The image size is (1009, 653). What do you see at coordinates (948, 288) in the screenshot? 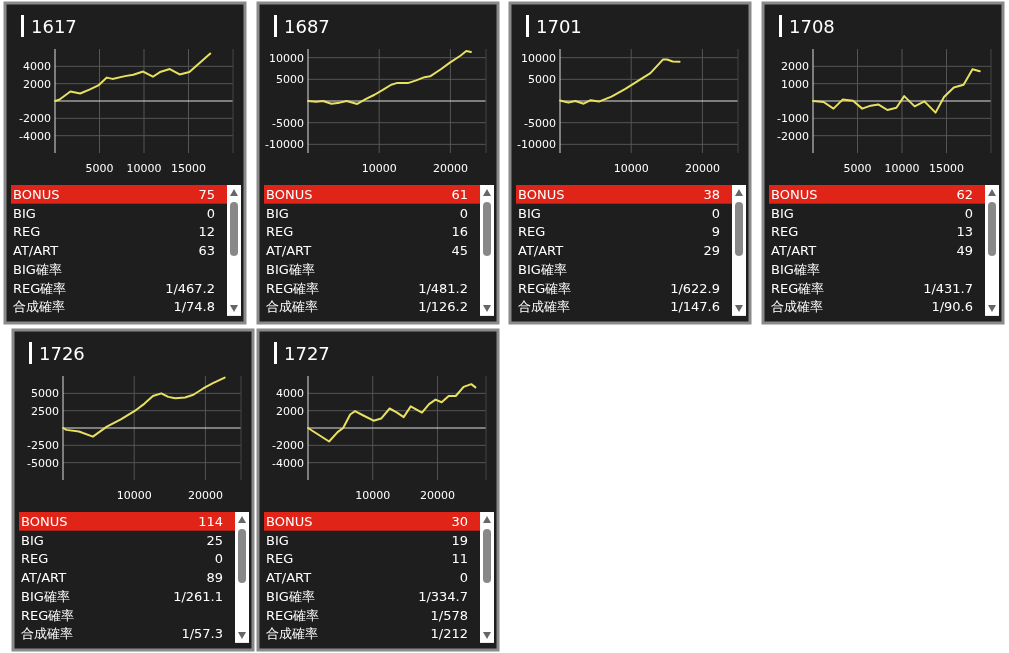
I see `text: 1/431.7` at bounding box center [948, 288].